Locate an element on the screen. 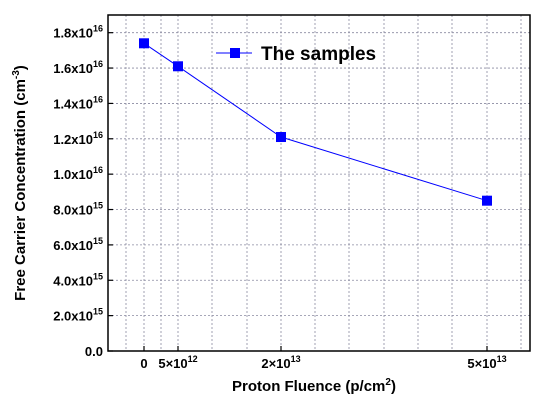  y-tick-label: 2.0x10¹⁵ is located at coordinates (78, 315).